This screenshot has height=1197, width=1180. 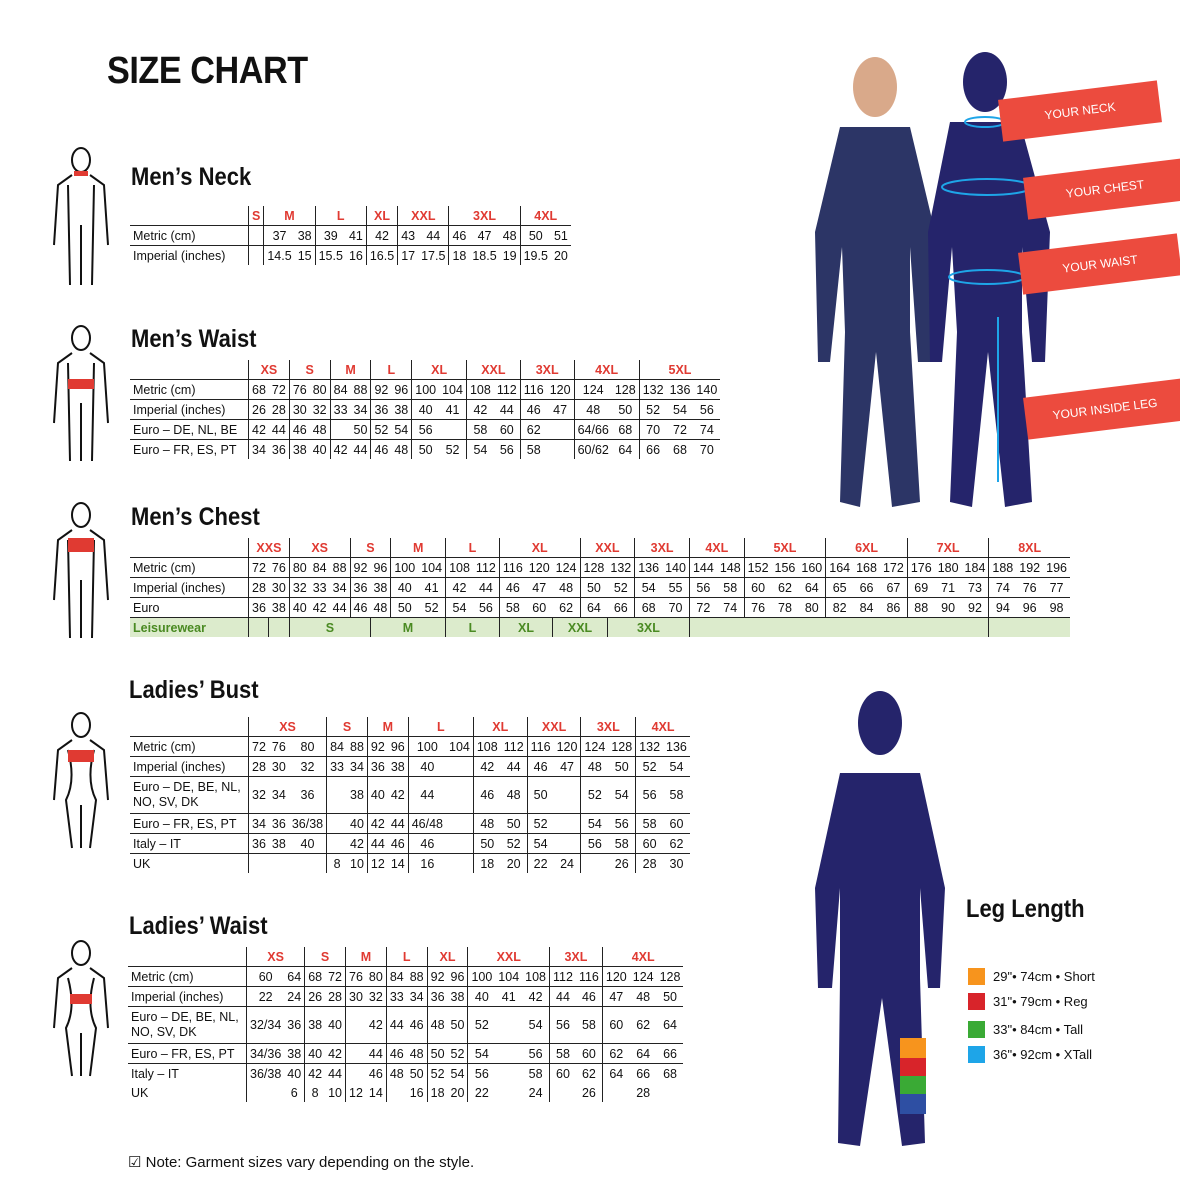 I want to click on table-cell: 15.5, so click(x=330, y=255).